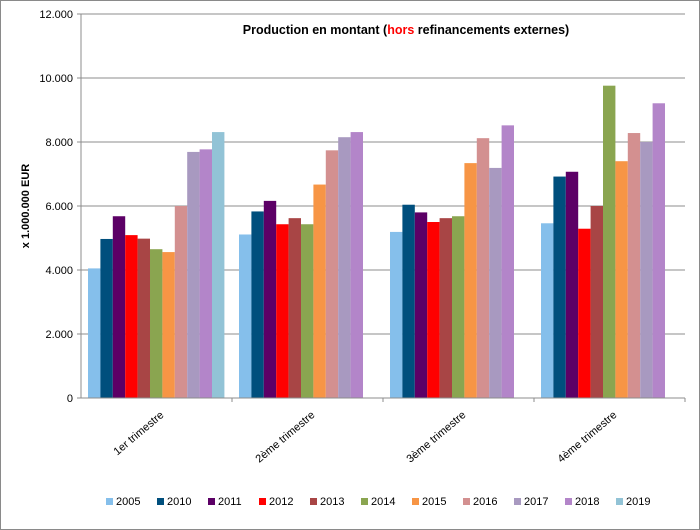  What do you see at coordinates (179, 502) in the screenshot?
I see `legend-label: 2010` at bounding box center [179, 502].